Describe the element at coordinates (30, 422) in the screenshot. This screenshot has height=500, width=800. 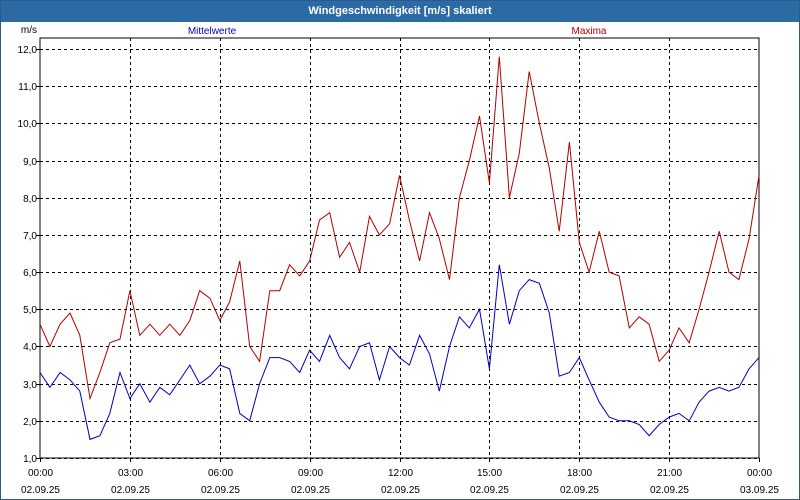
I see `y-tick-label: 2,0` at that location.